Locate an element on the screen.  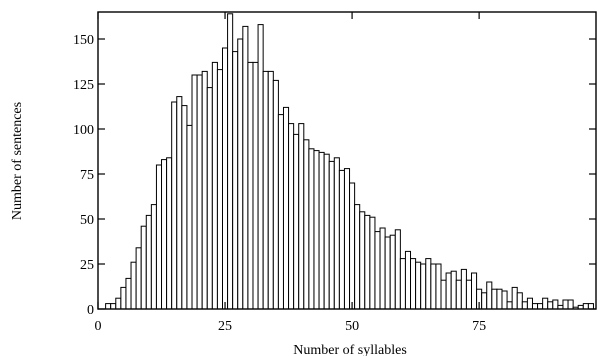
y-axis-label: Number of sentences is located at coordinates (17, 161).